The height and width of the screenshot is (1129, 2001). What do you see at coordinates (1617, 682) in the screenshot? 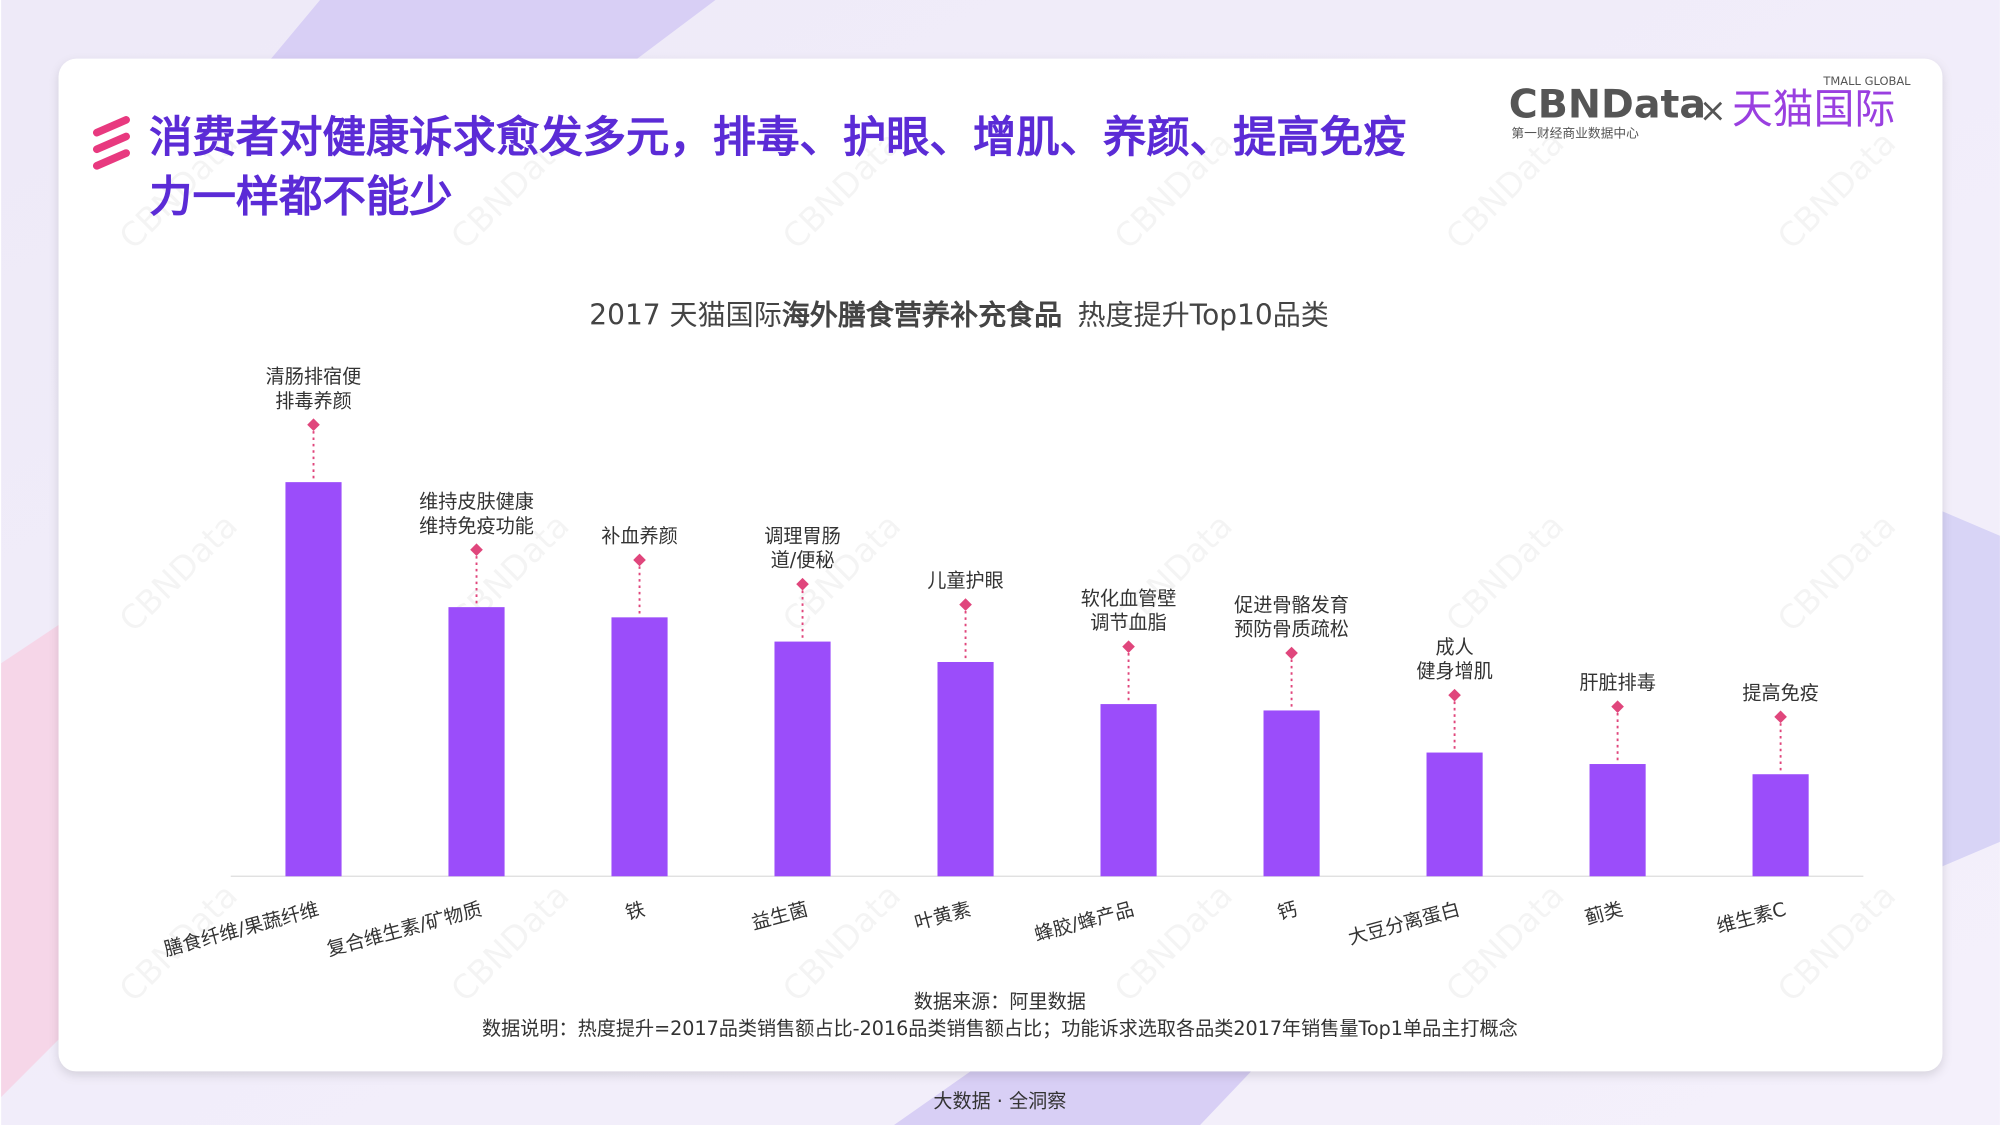
I see `annotation: 肝脏排毒` at bounding box center [1617, 682].